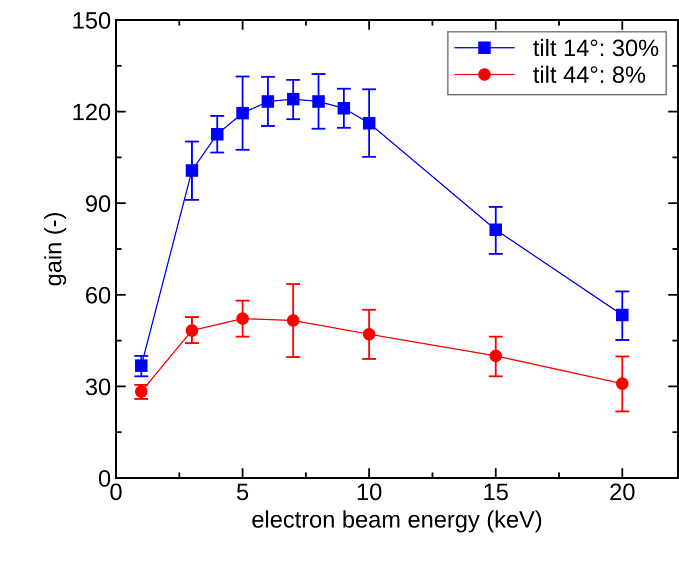 The image size is (679, 564). What do you see at coordinates (55, 249) in the screenshot?
I see `y-axis-title: gain (-)` at bounding box center [55, 249].